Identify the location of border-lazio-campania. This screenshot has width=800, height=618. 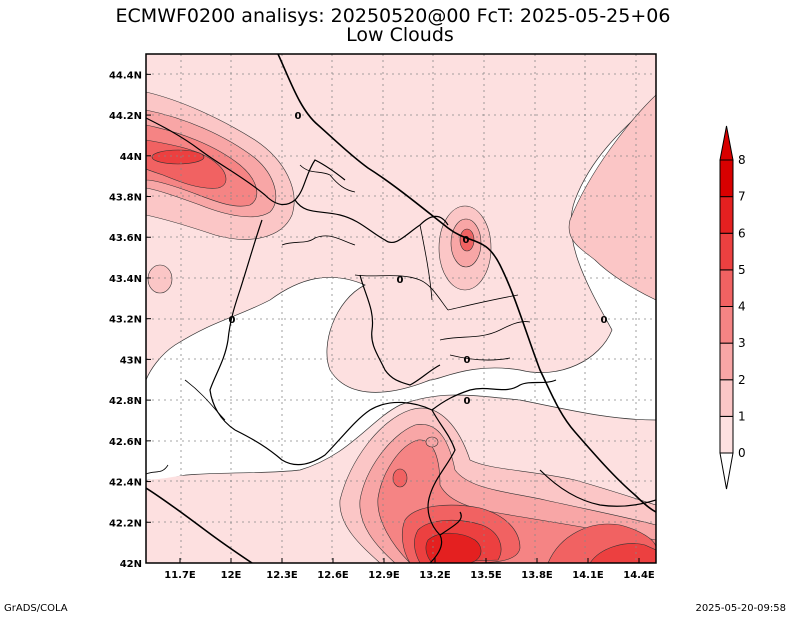
(450, 523).